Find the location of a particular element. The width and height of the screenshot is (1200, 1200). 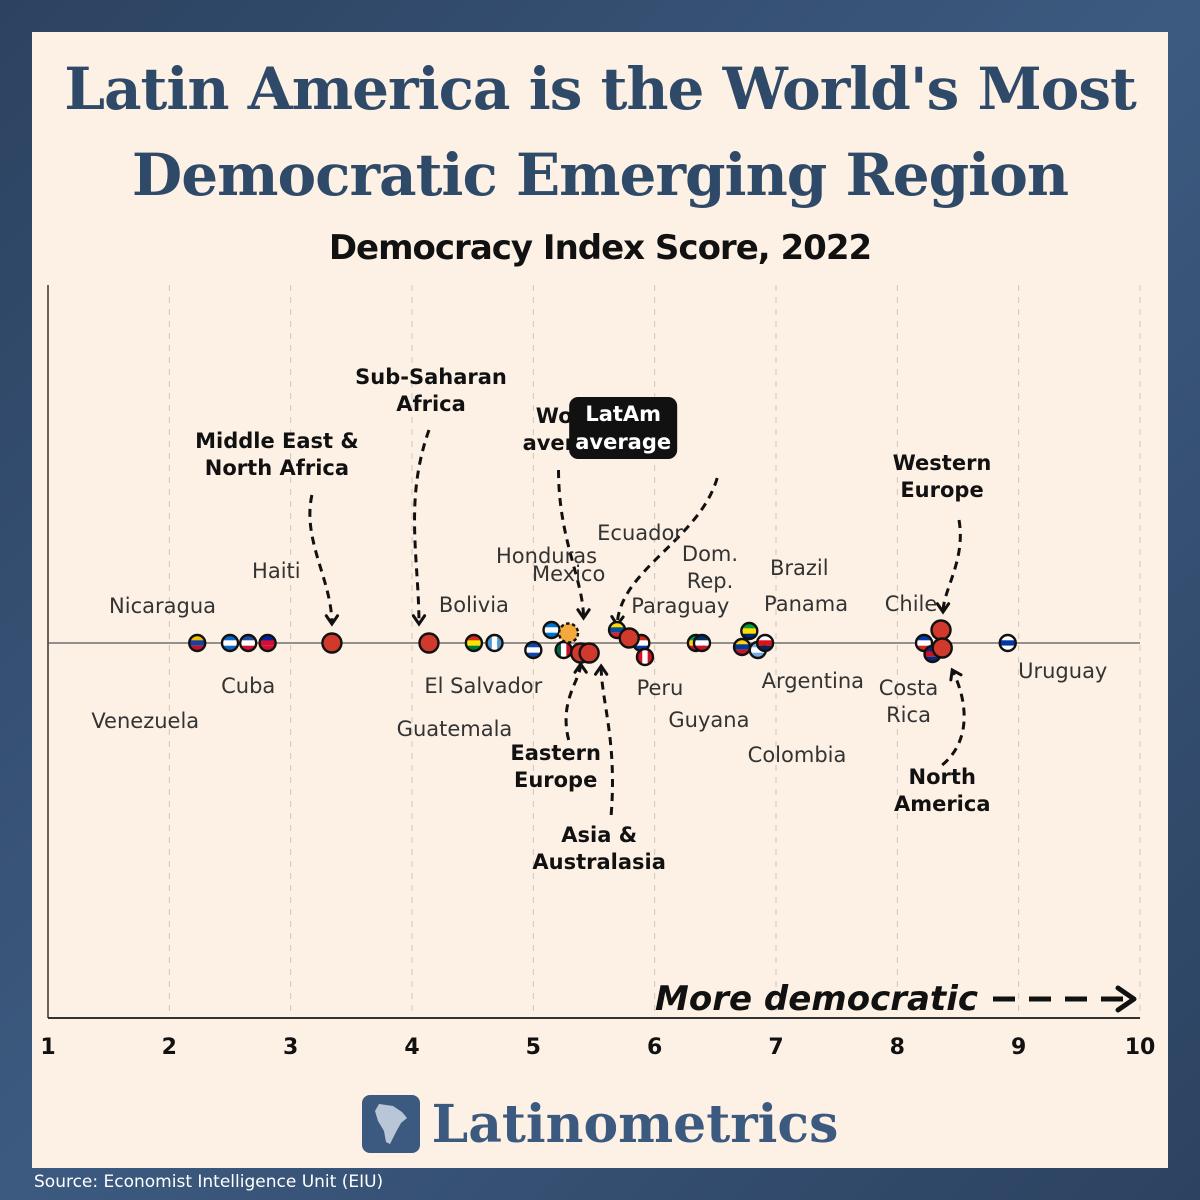

country-label-haiti: Haiti is located at coordinates (276, 571).